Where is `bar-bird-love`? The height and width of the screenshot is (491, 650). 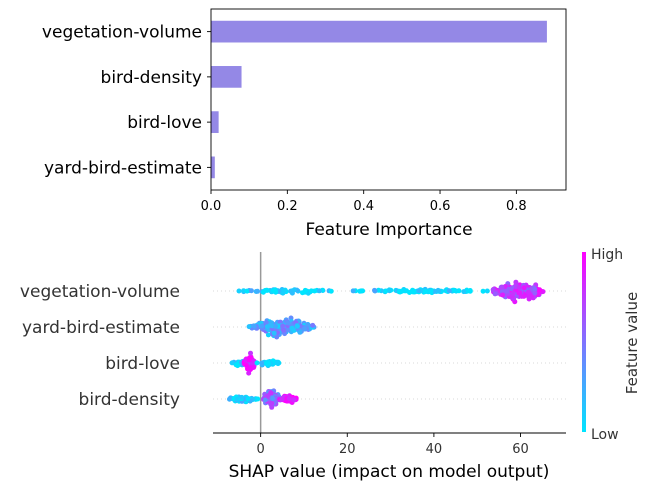 bar-bird-love is located at coordinates (215, 122).